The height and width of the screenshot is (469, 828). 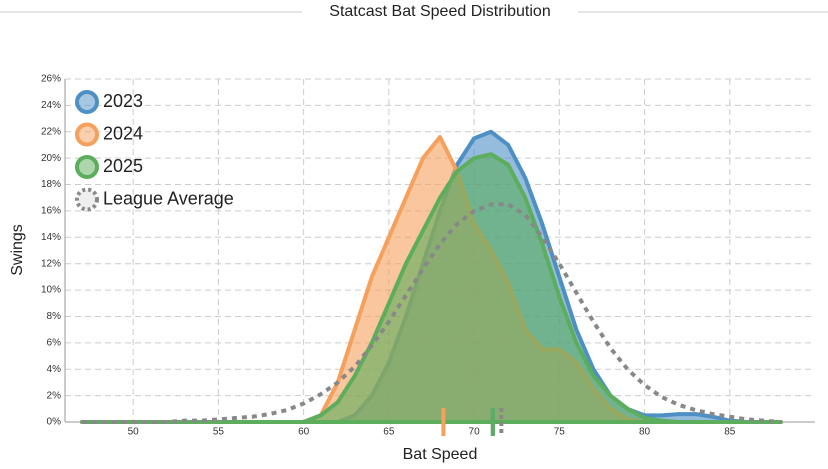 I want to click on y-tick-label: 26%, so click(x=51, y=79).